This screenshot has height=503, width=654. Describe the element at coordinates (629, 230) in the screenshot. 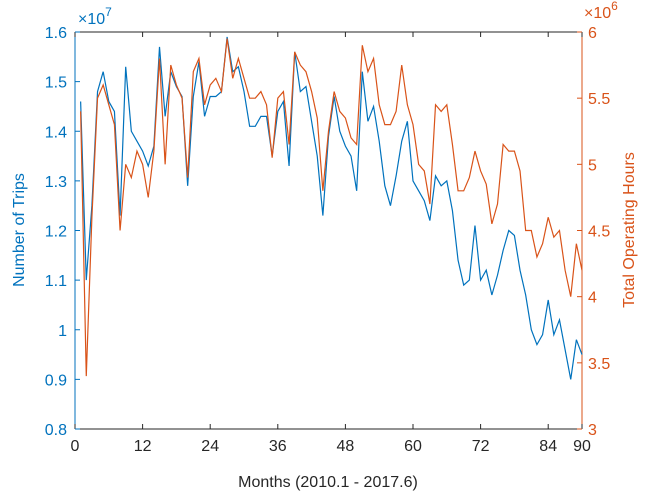

I see `y2-axis-label: Total Operating Hours` at that location.